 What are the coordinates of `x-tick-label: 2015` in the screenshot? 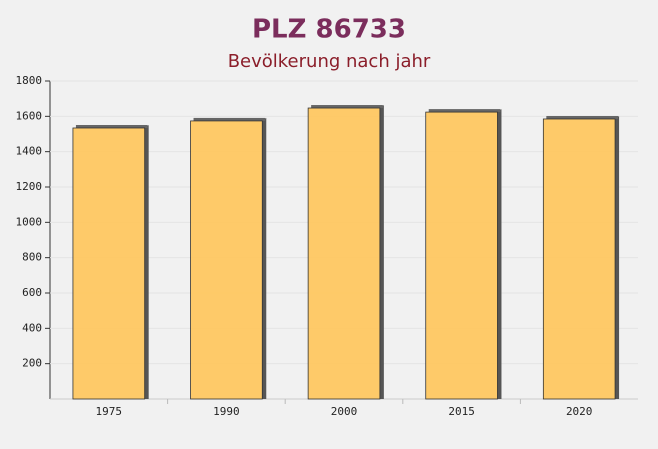 It's located at (461, 411).